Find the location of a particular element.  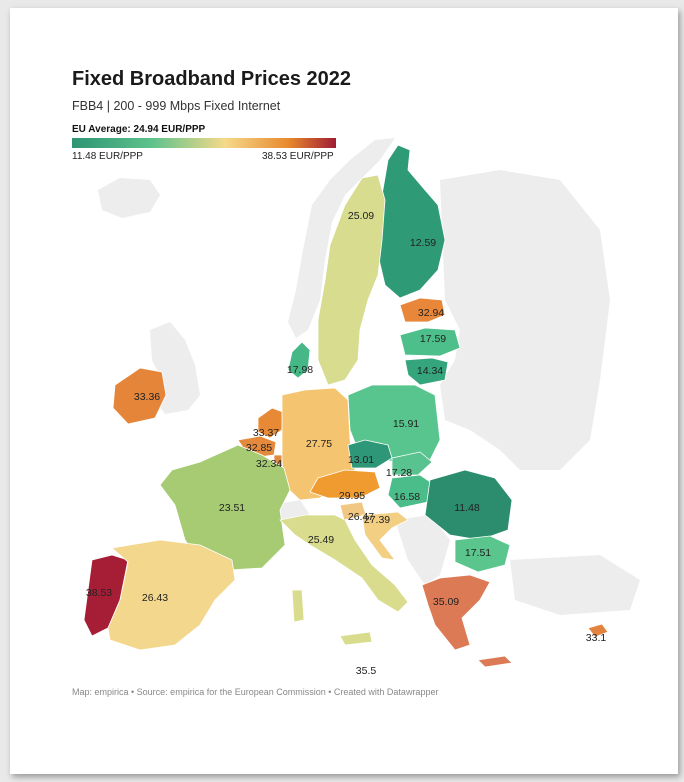

lithuania-shape is located at coordinates (426, 371).